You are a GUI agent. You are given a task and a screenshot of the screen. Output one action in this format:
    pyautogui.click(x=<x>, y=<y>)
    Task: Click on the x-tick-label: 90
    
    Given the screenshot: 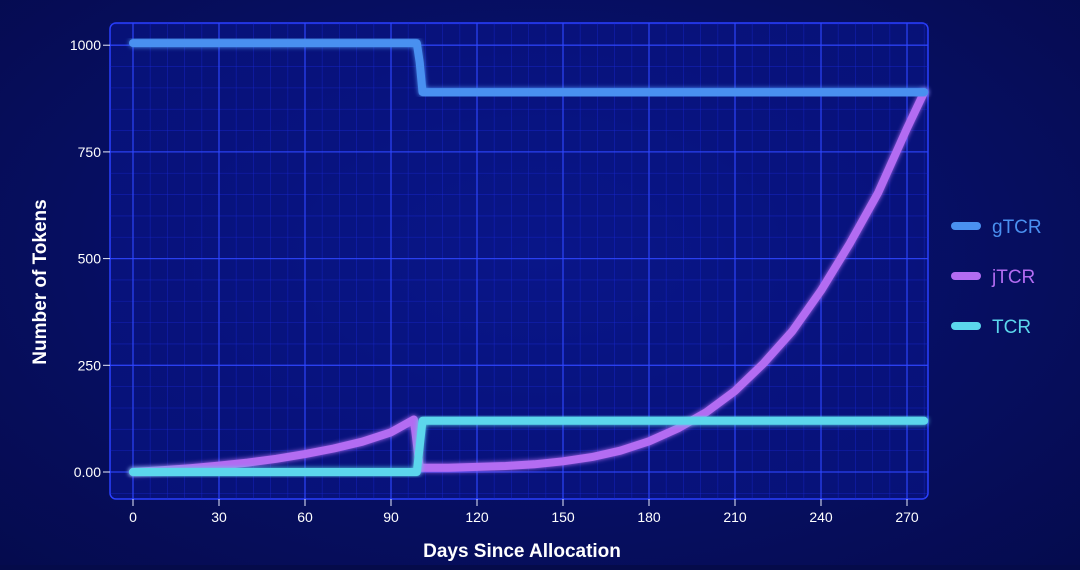 What is the action you would take?
    pyautogui.click(x=391, y=517)
    